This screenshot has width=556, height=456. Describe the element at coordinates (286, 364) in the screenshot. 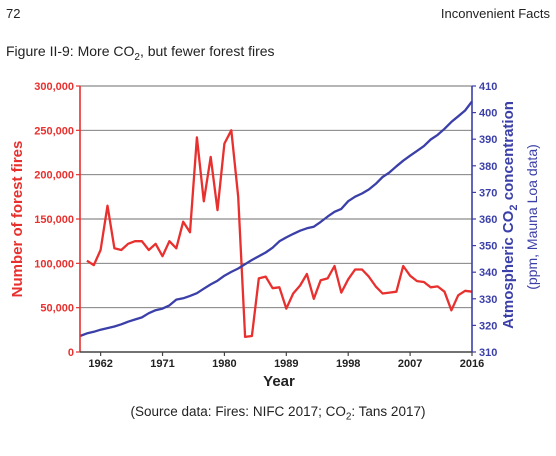

I see `x-tick-label: 1989` at that location.